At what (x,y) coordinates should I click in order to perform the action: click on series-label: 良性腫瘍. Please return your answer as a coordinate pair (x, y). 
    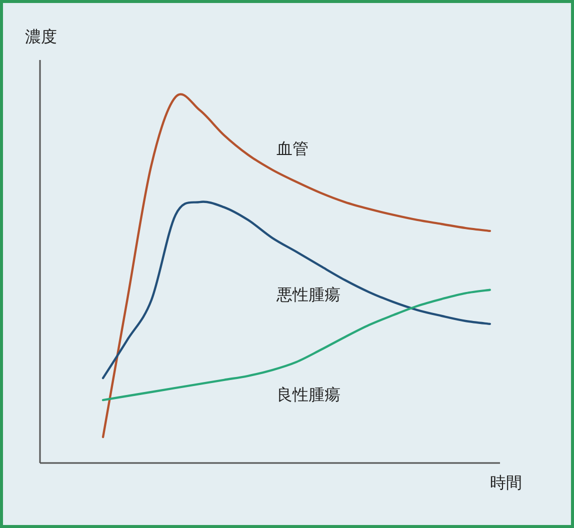
    Looking at the image, I should click on (308, 394).